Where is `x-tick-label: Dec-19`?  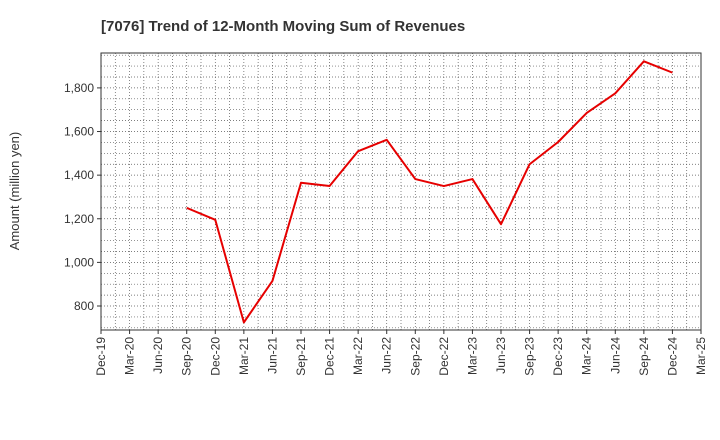 x-tick-label: Dec-19 is located at coordinates (101, 356).